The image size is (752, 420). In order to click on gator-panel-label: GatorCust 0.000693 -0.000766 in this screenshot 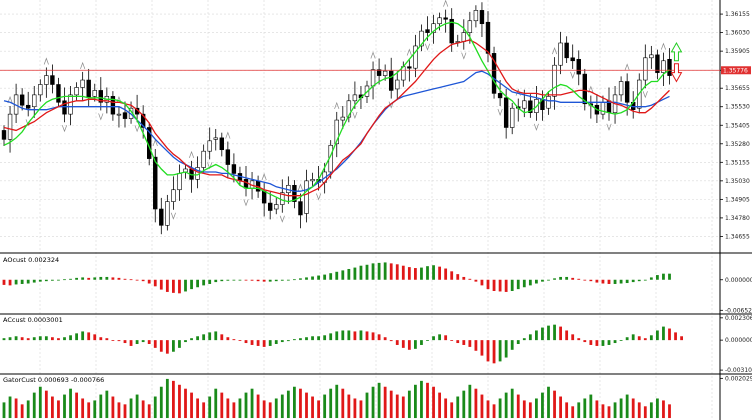, I will do `click(53, 380)`.